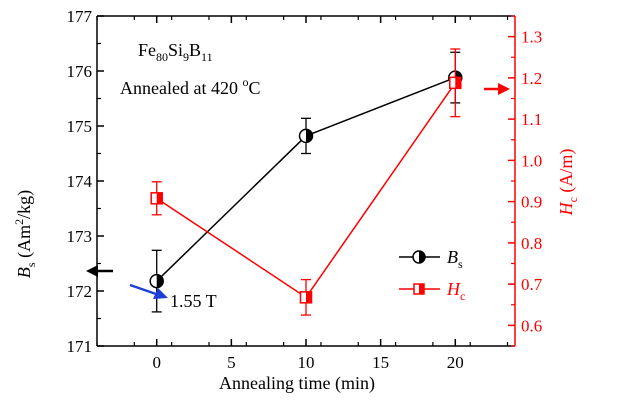 This screenshot has height=409, width=637. I want to click on x-tick-label: 10, so click(306, 362).